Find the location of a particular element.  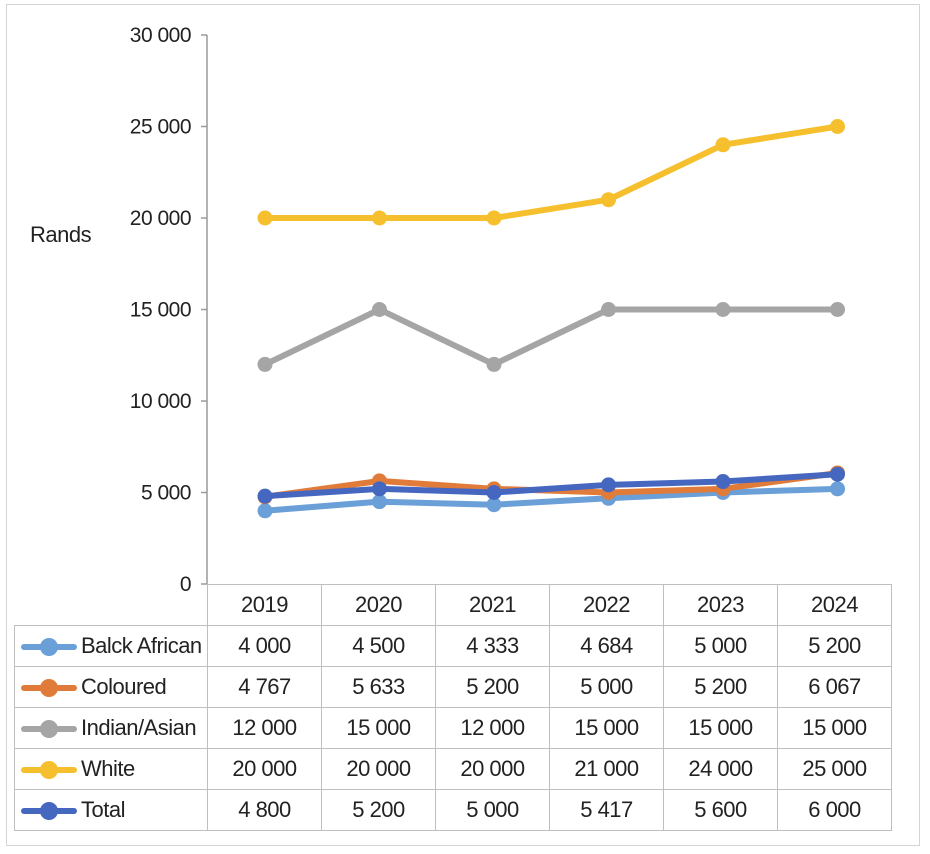

y-tick-label: 10 000 is located at coordinates (160, 401).